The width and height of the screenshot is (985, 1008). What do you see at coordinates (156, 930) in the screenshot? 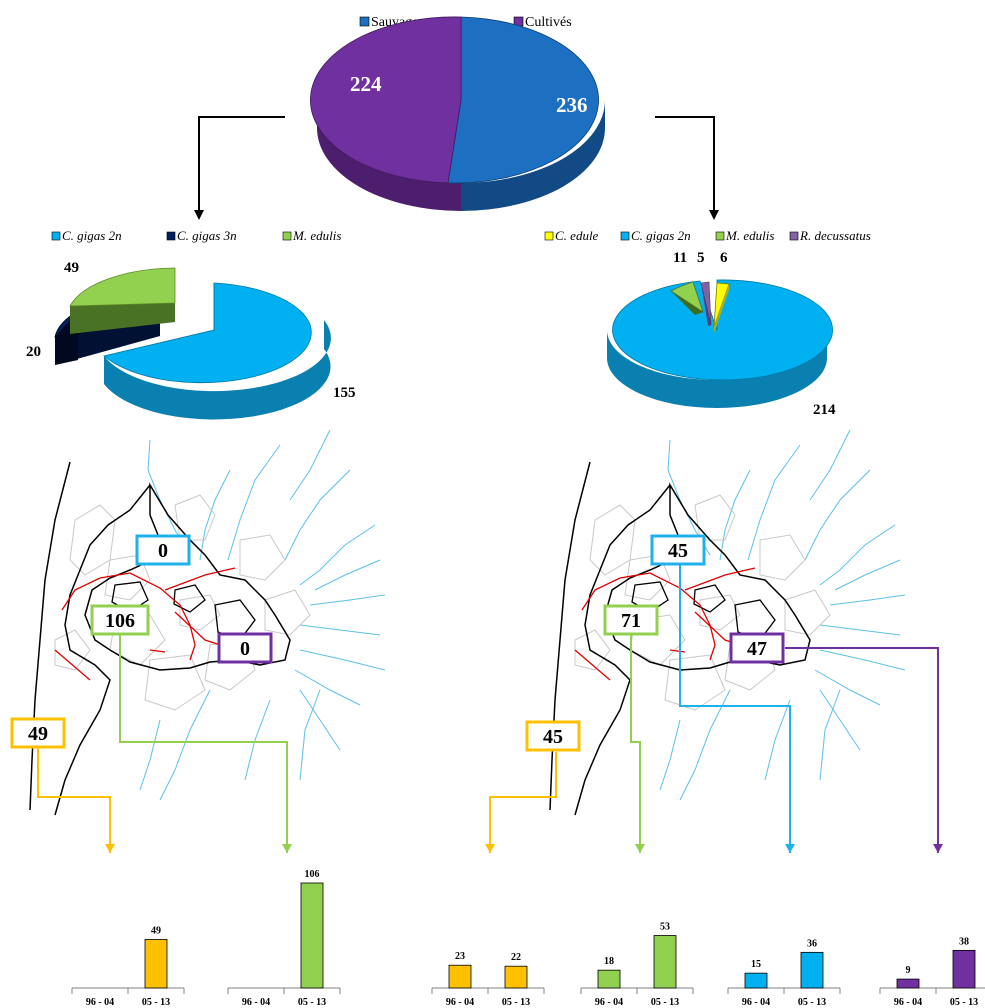
I see `bar-value-label: 49` at bounding box center [156, 930].